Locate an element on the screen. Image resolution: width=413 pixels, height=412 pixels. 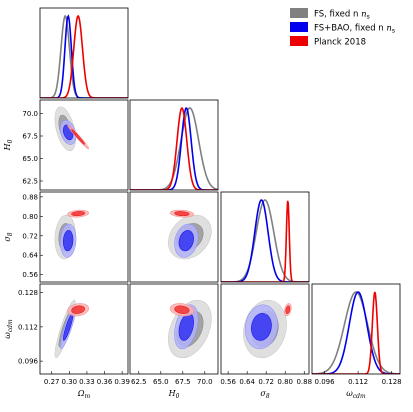
y-tick-label: 62.5 is located at coordinates (30, 182).